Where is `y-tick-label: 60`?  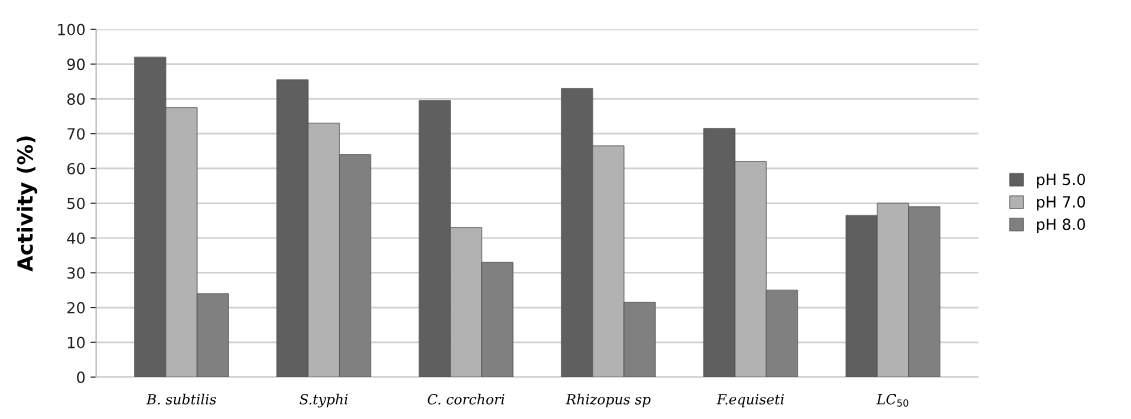 y-tick-label: 60 is located at coordinates (76, 168).